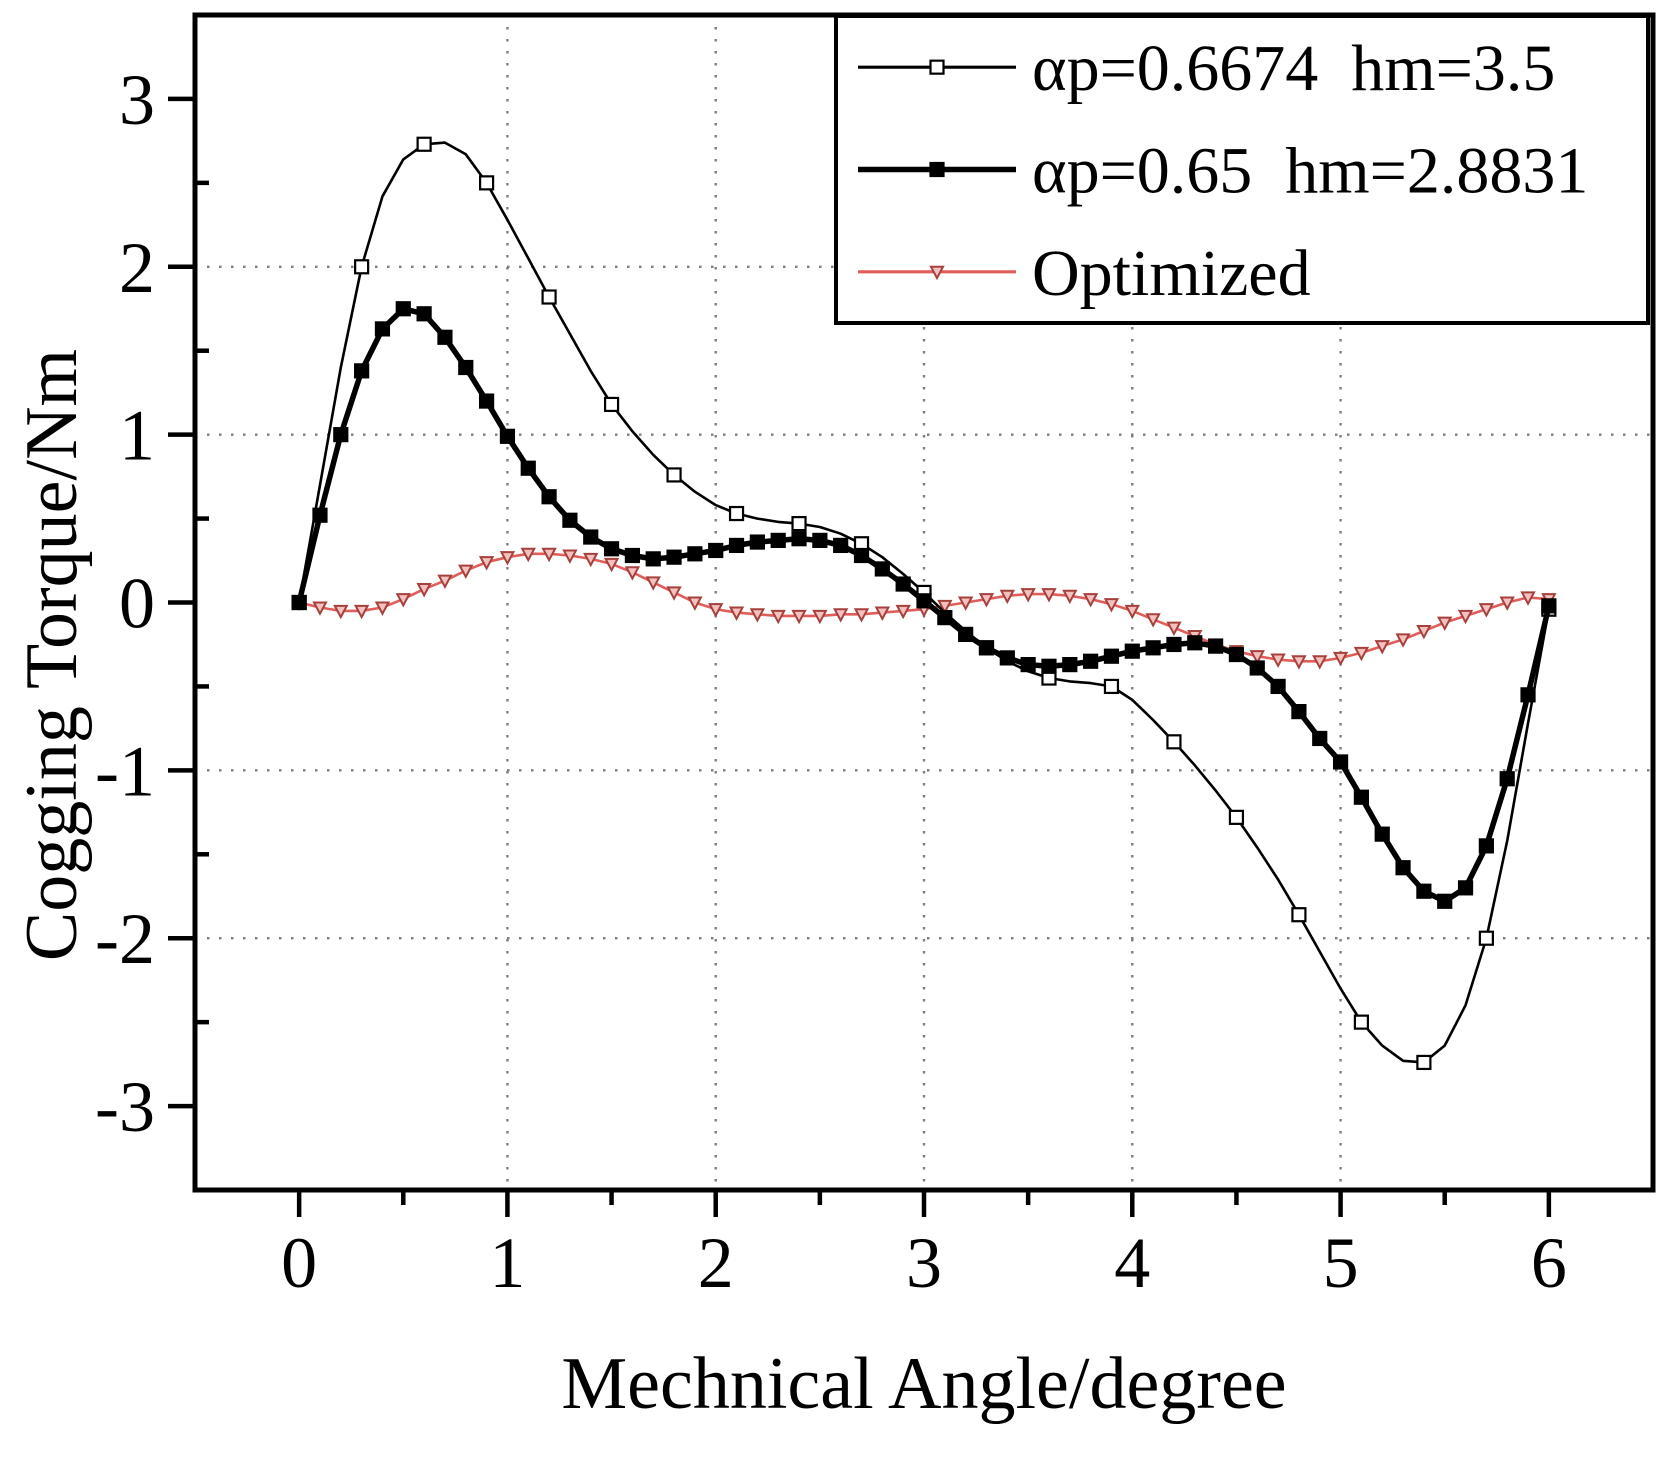  Describe the element at coordinates (125, 1107) in the screenshot. I see `y-tick-label: -3` at that location.